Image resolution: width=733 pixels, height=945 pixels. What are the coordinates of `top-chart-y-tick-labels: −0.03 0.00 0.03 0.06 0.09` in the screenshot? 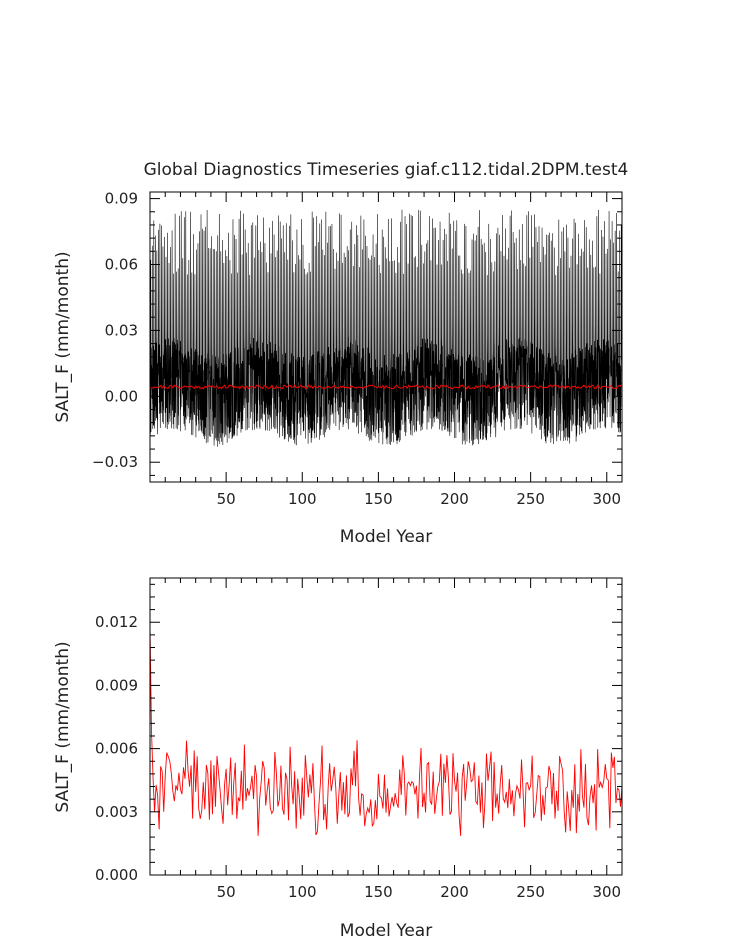 It's located at (115, 331).